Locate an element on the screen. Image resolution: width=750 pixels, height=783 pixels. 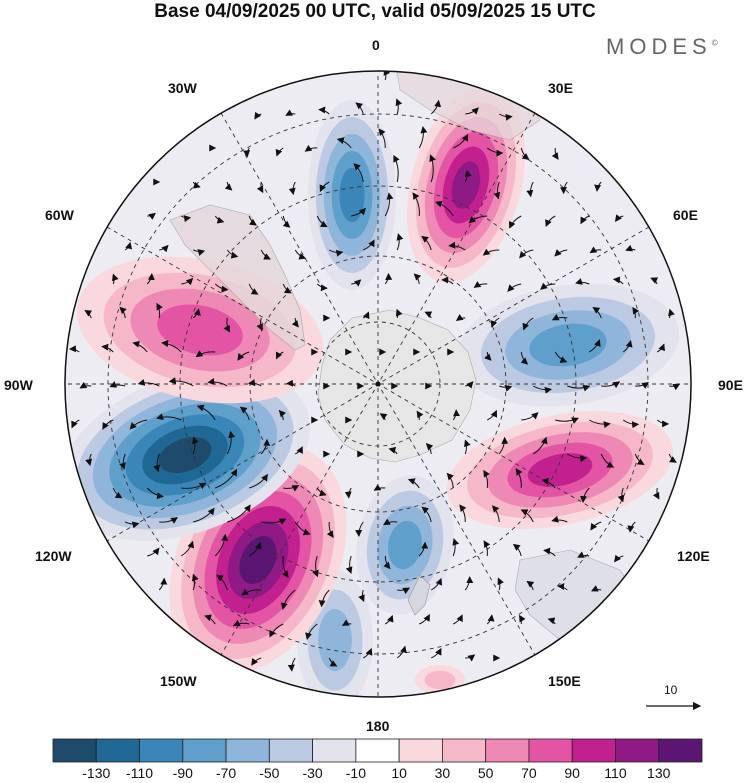
lon-label-30e: 30E is located at coordinates (560, 88).